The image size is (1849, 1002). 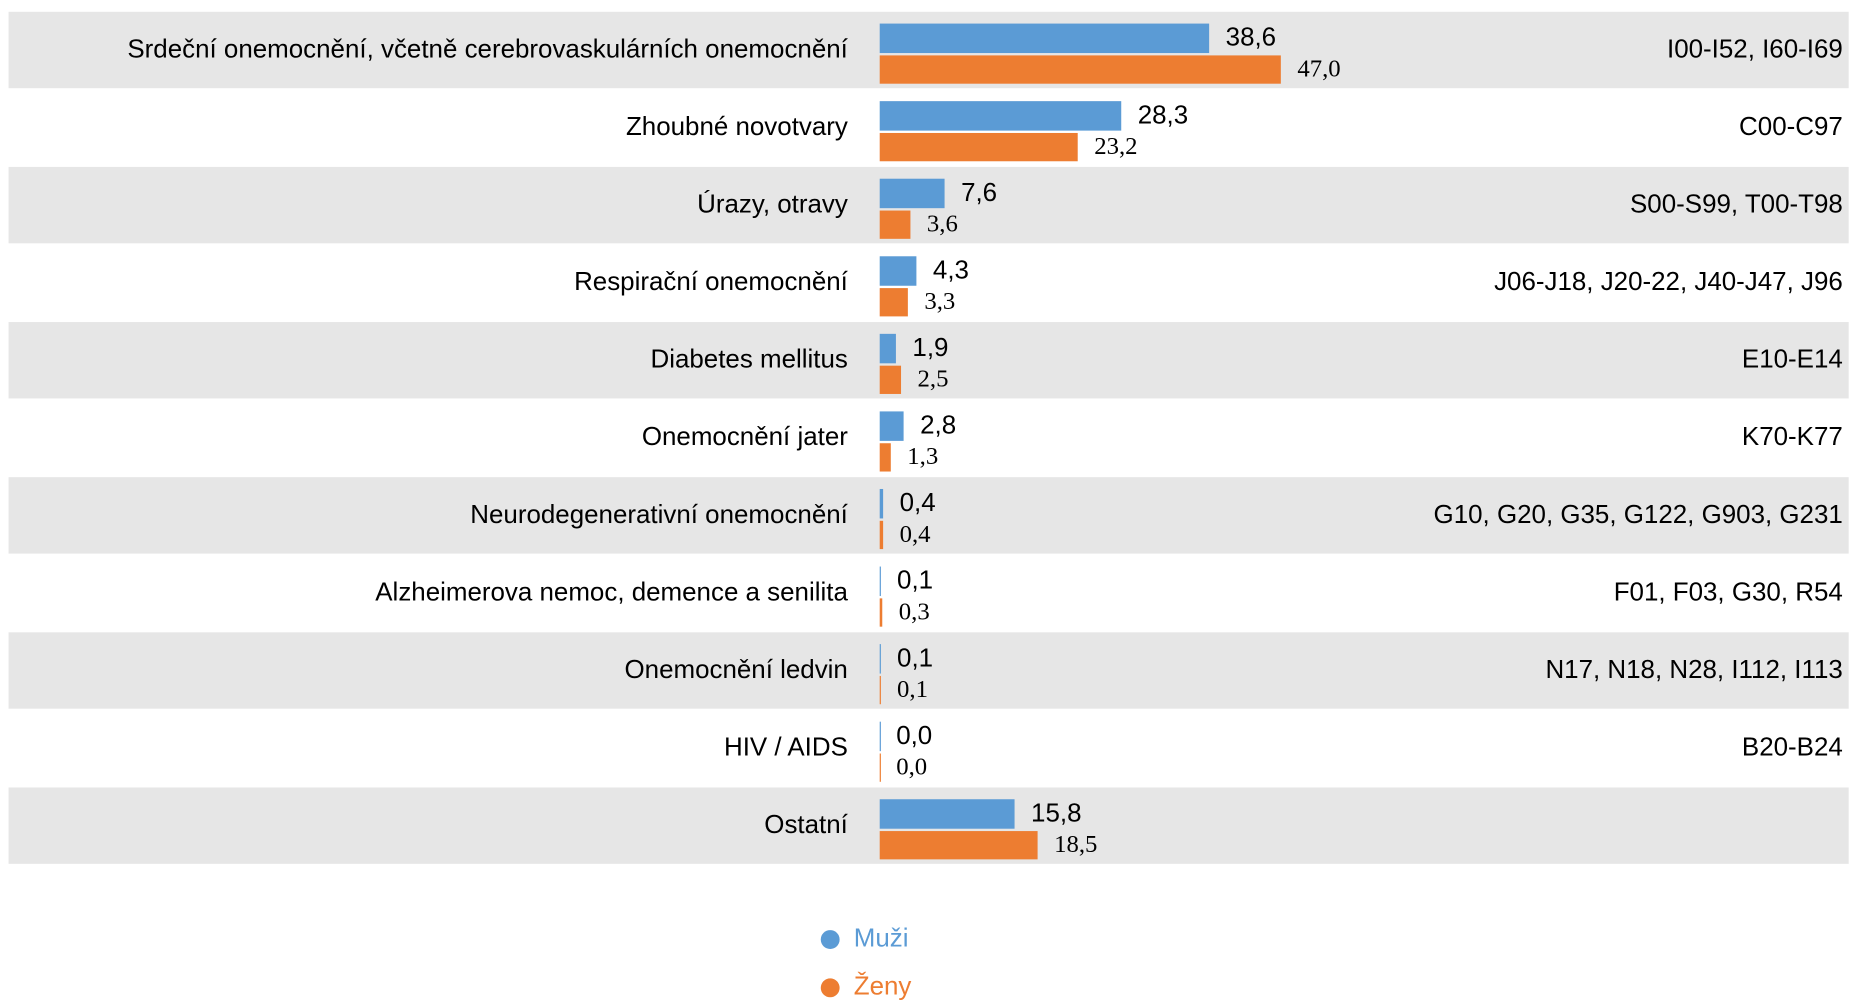 What do you see at coordinates (1318, 68) in the screenshot?
I see `value-label: 47,0` at bounding box center [1318, 68].